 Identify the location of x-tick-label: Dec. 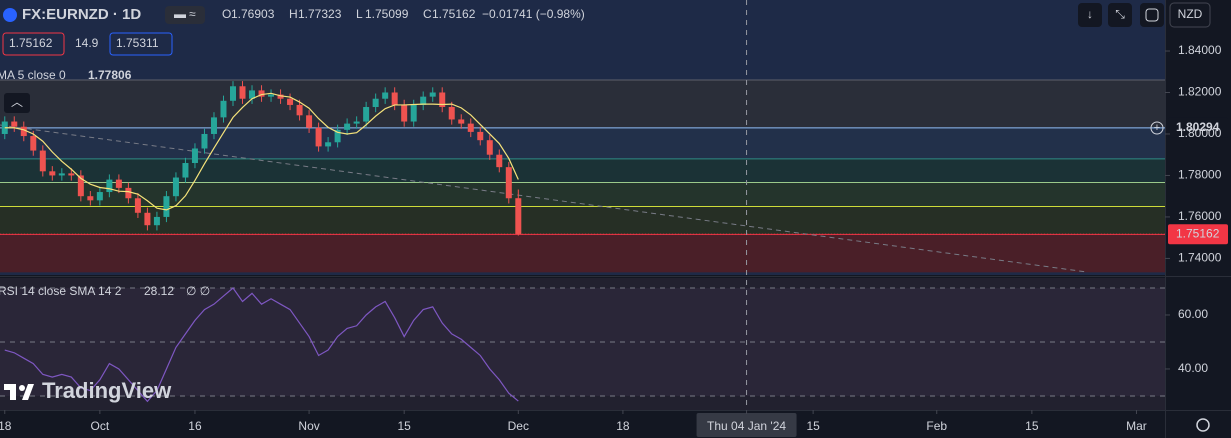
(518, 426).